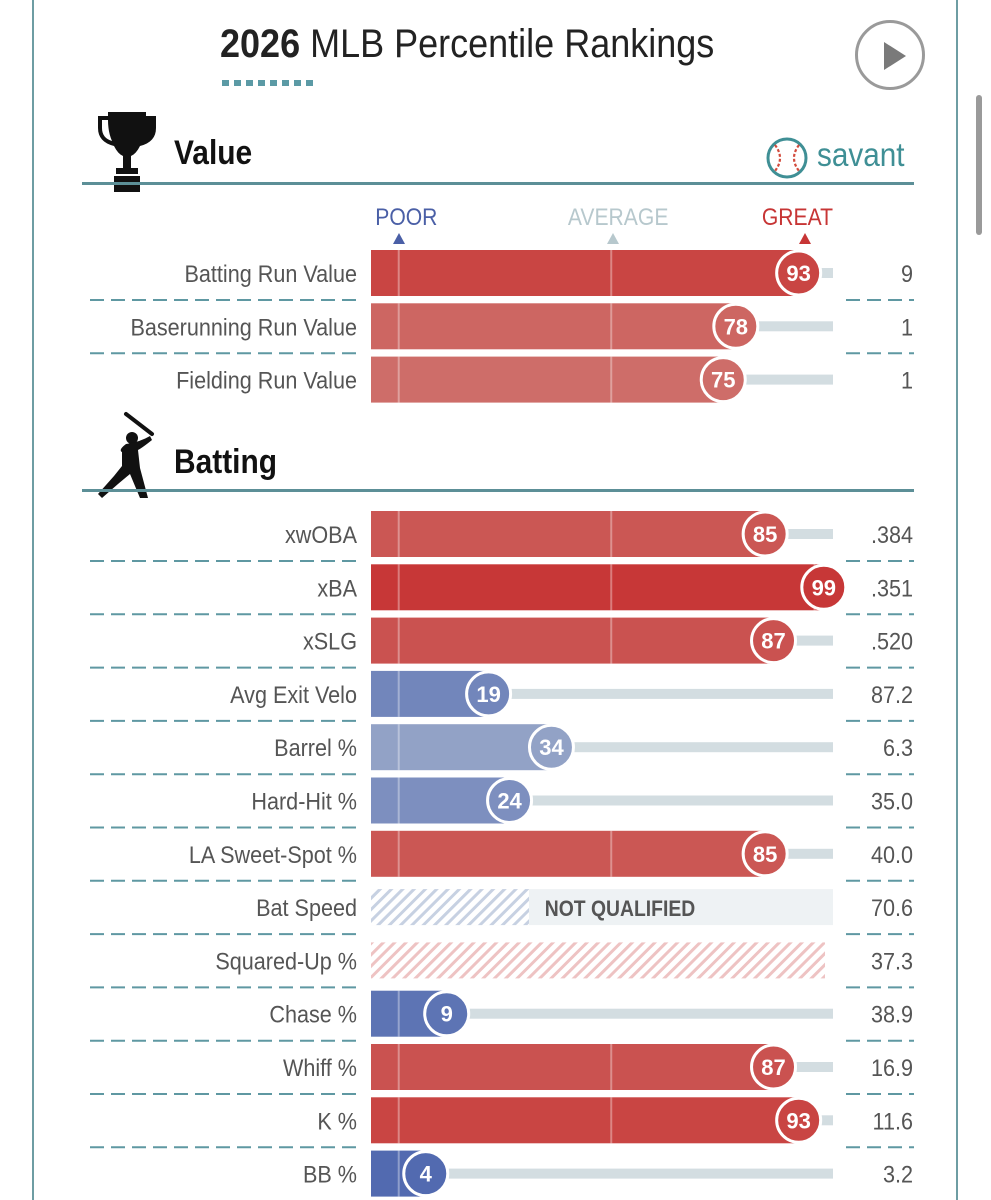 The height and width of the screenshot is (1200, 991). I want to click on percentile-number: 99, so click(824, 587).